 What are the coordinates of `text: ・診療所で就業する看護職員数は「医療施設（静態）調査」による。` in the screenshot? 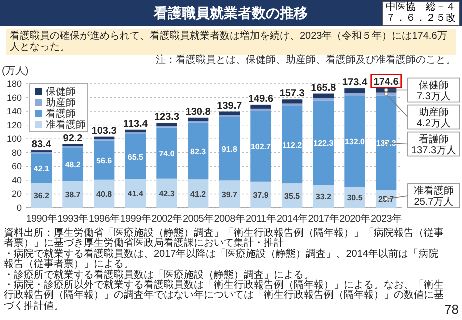 It's located at (159, 275).